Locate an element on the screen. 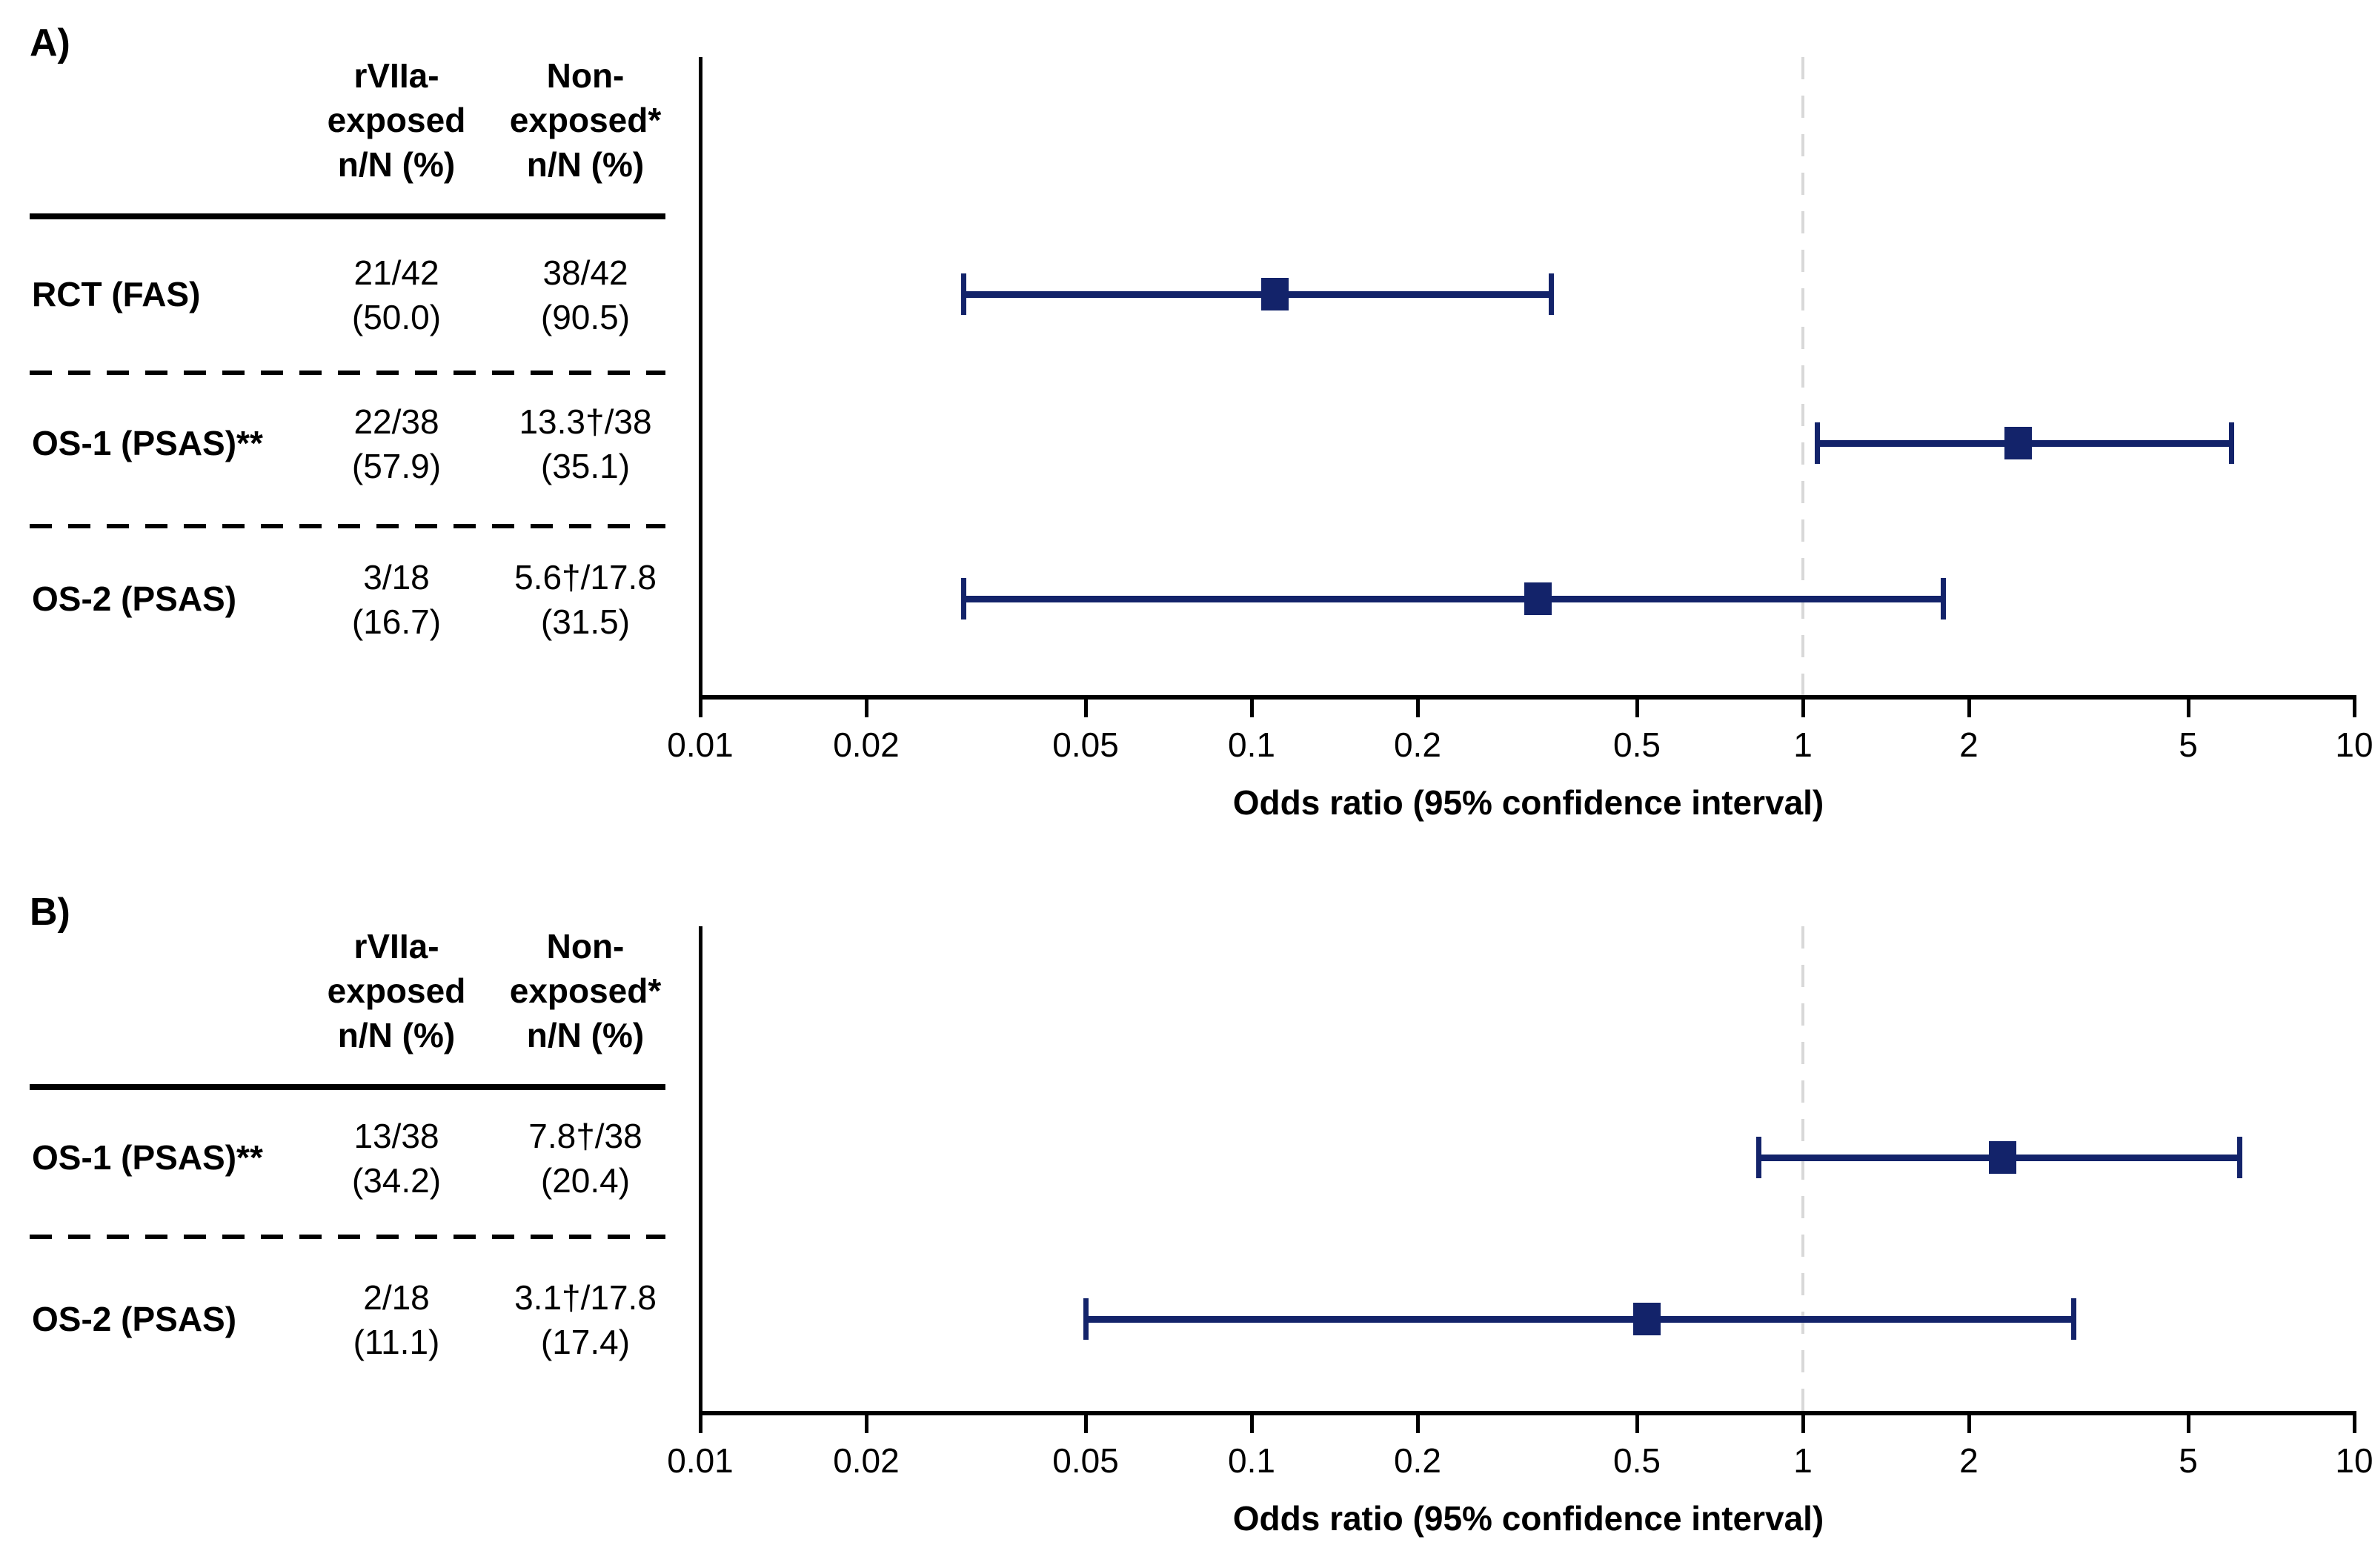 Image resolution: width=2372 pixels, height=1568 pixels. panel-a-row-label: OS-1 (PSAS)** is located at coordinates (147, 443).